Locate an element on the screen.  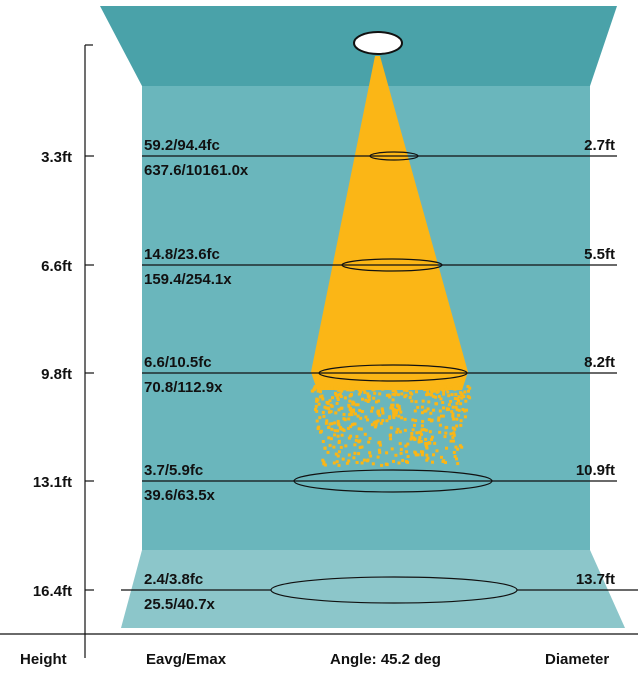
illuminance-label: 3.7/5.9fc is located at coordinates (173, 470).